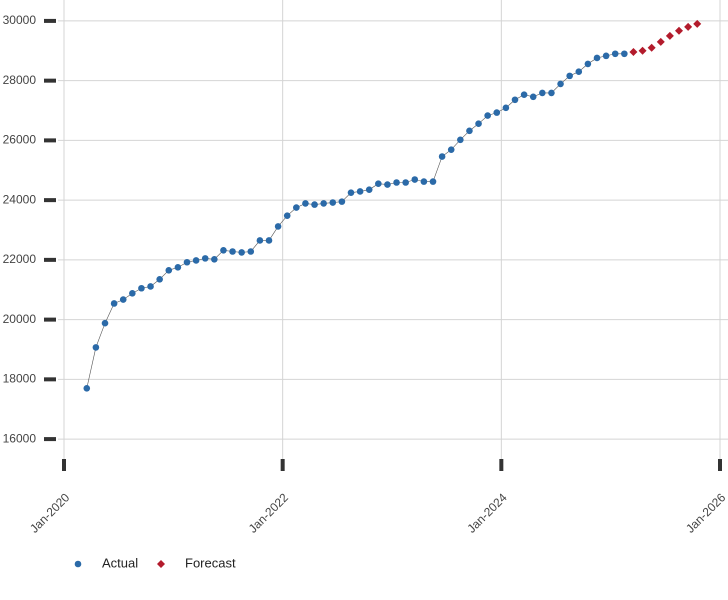  Describe the element at coordinates (210, 562) in the screenshot. I see `legend-label: Forecast` at that location.